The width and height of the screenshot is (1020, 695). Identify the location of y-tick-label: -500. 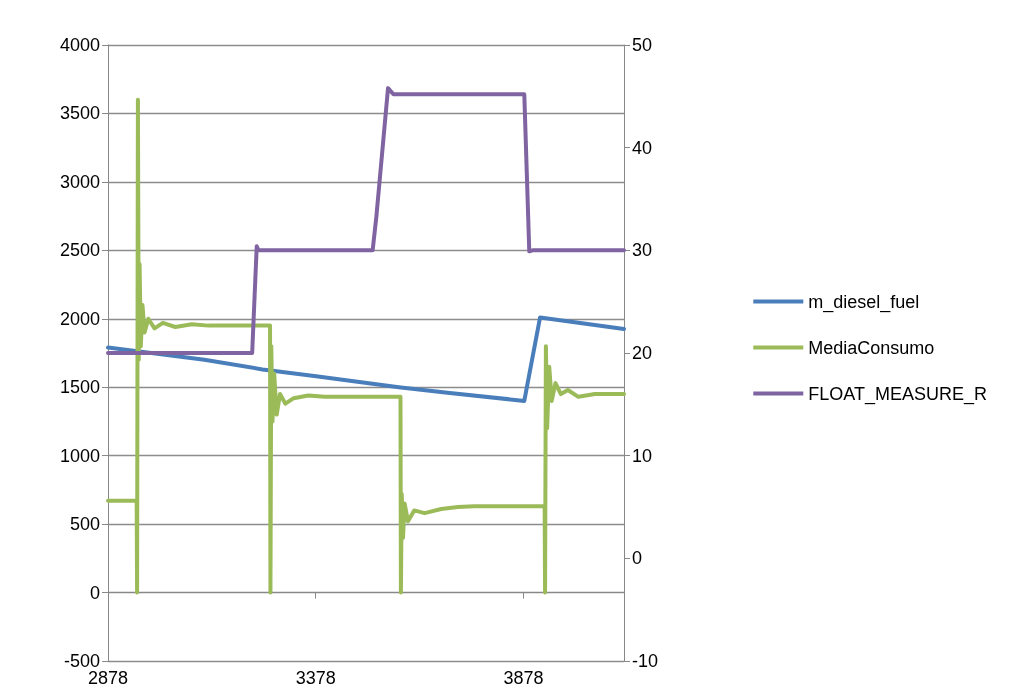
(81, 661).